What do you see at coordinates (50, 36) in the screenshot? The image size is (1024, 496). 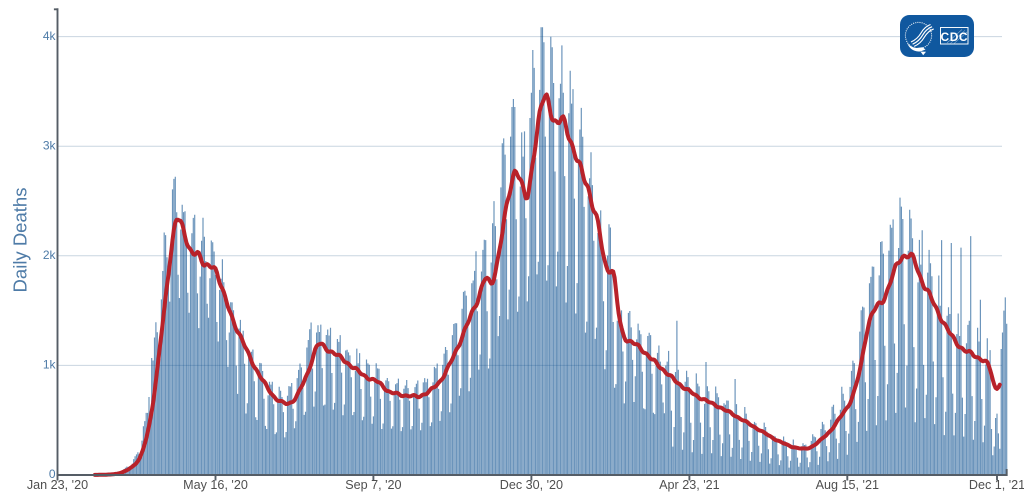 I see `svg-text: 4k` at bounding box center [50, 36].